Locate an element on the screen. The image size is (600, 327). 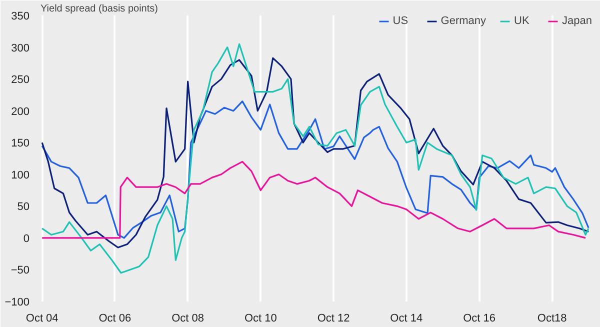
y-tick-label: 350 is located at coordinates (20, 16).